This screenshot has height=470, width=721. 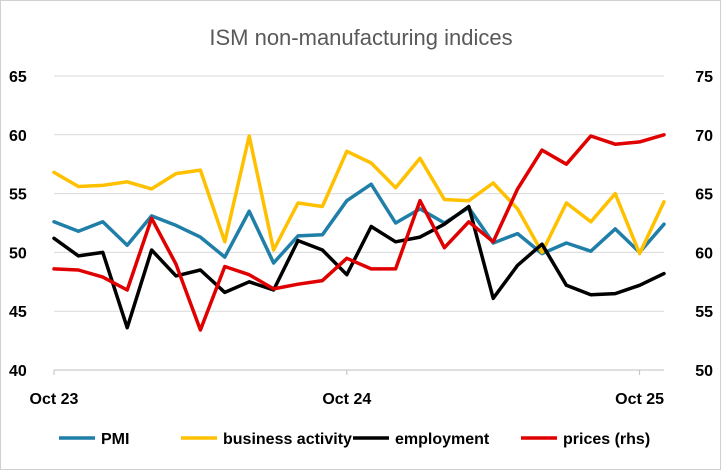 I want to click on y-left-tick-label: 65, so click(x=18, y=77).